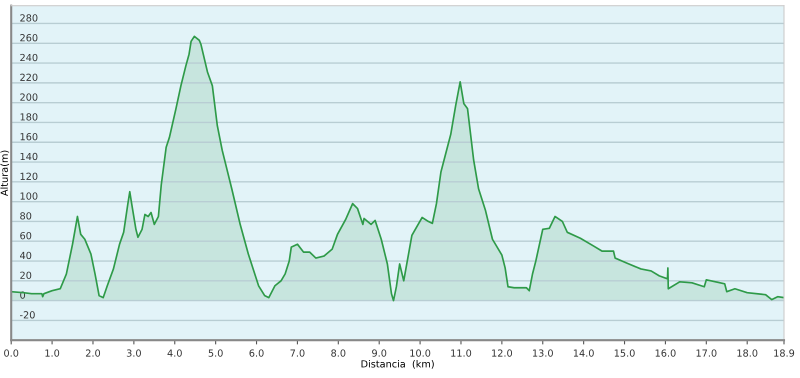 This screenshot has width=800, height=378. I want to click on x-tick-label: 2.0, so click(93, 353).